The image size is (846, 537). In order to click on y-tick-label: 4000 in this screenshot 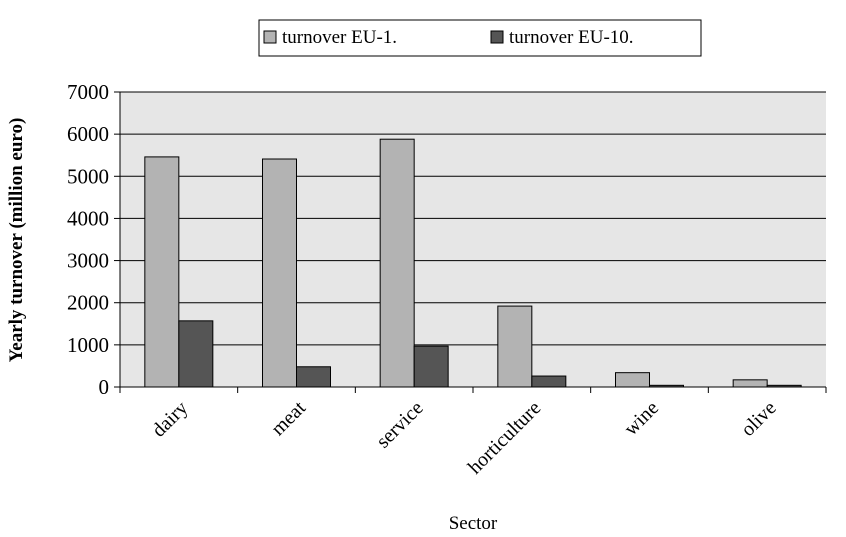, I will do `click(88, 218)`.